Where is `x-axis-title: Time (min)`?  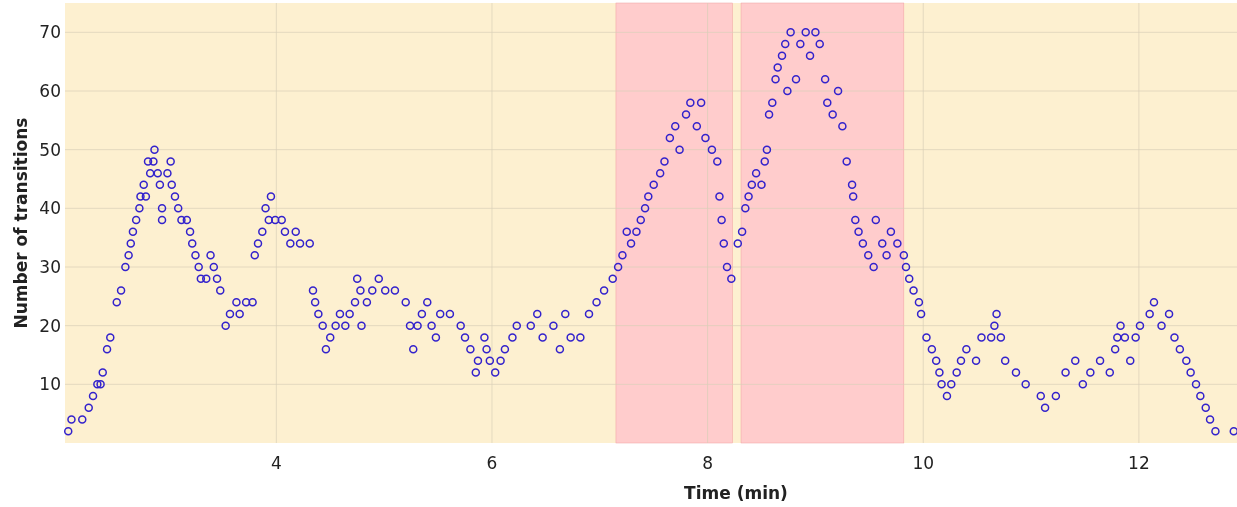
x-axis-title: Time (min) is located at coordinates (736, 493).